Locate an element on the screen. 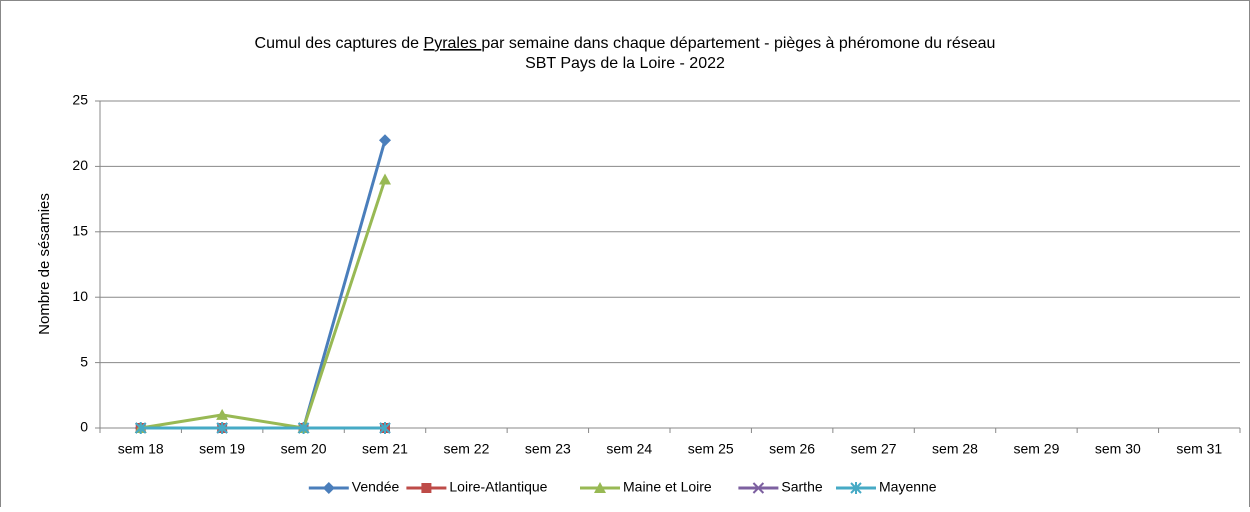 Image resolution: width=1250 pixels, height=512 pixels. y-tick-label: 25 is located at coordinates (80, 100).